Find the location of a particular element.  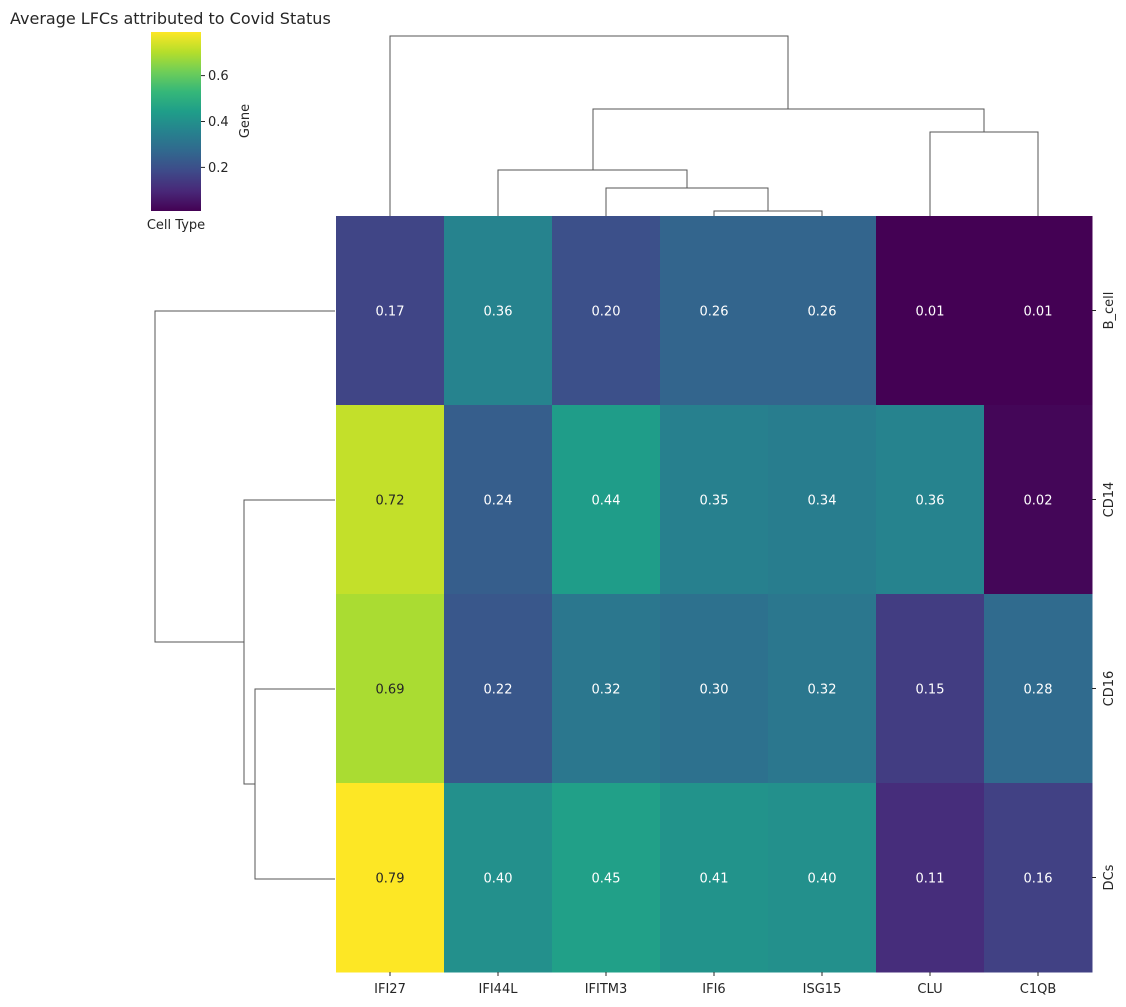

colorbar: 0.2 0.4 0.6 is located at coordinates (190, 121).